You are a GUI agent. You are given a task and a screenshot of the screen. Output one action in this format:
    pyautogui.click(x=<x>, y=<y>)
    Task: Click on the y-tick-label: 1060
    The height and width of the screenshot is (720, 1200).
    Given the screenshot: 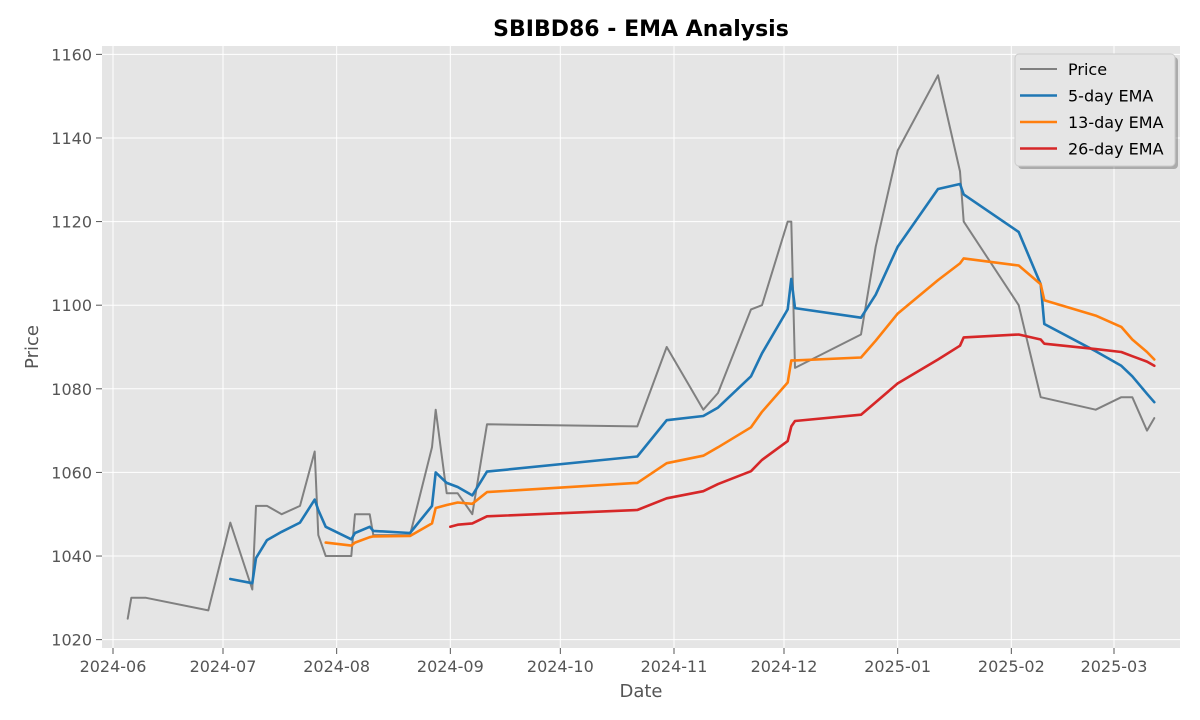 What is the action you would take?
    pyautogui.click(x=71, y=472)
    